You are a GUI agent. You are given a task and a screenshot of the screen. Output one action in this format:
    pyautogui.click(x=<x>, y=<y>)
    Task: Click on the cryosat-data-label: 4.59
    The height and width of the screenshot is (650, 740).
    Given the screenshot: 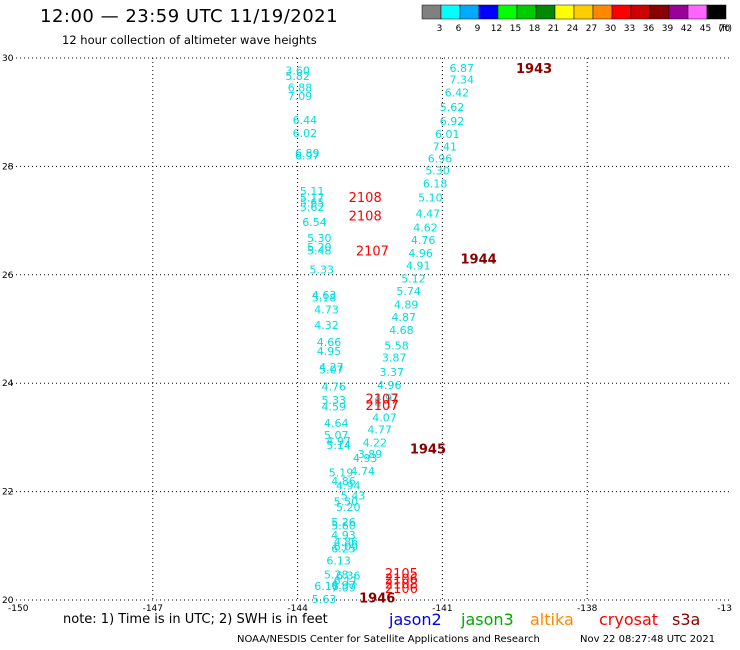 What is the action you would take?
    pyautogui.click(x=334, y=407)
    